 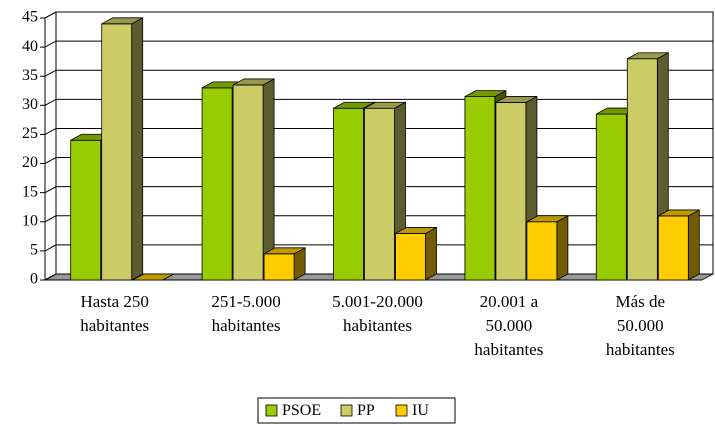 What do you see at coordinates (34, 279) in the screenshot?
I see `y-tick-label: 0` at bounding box center [34, 279].